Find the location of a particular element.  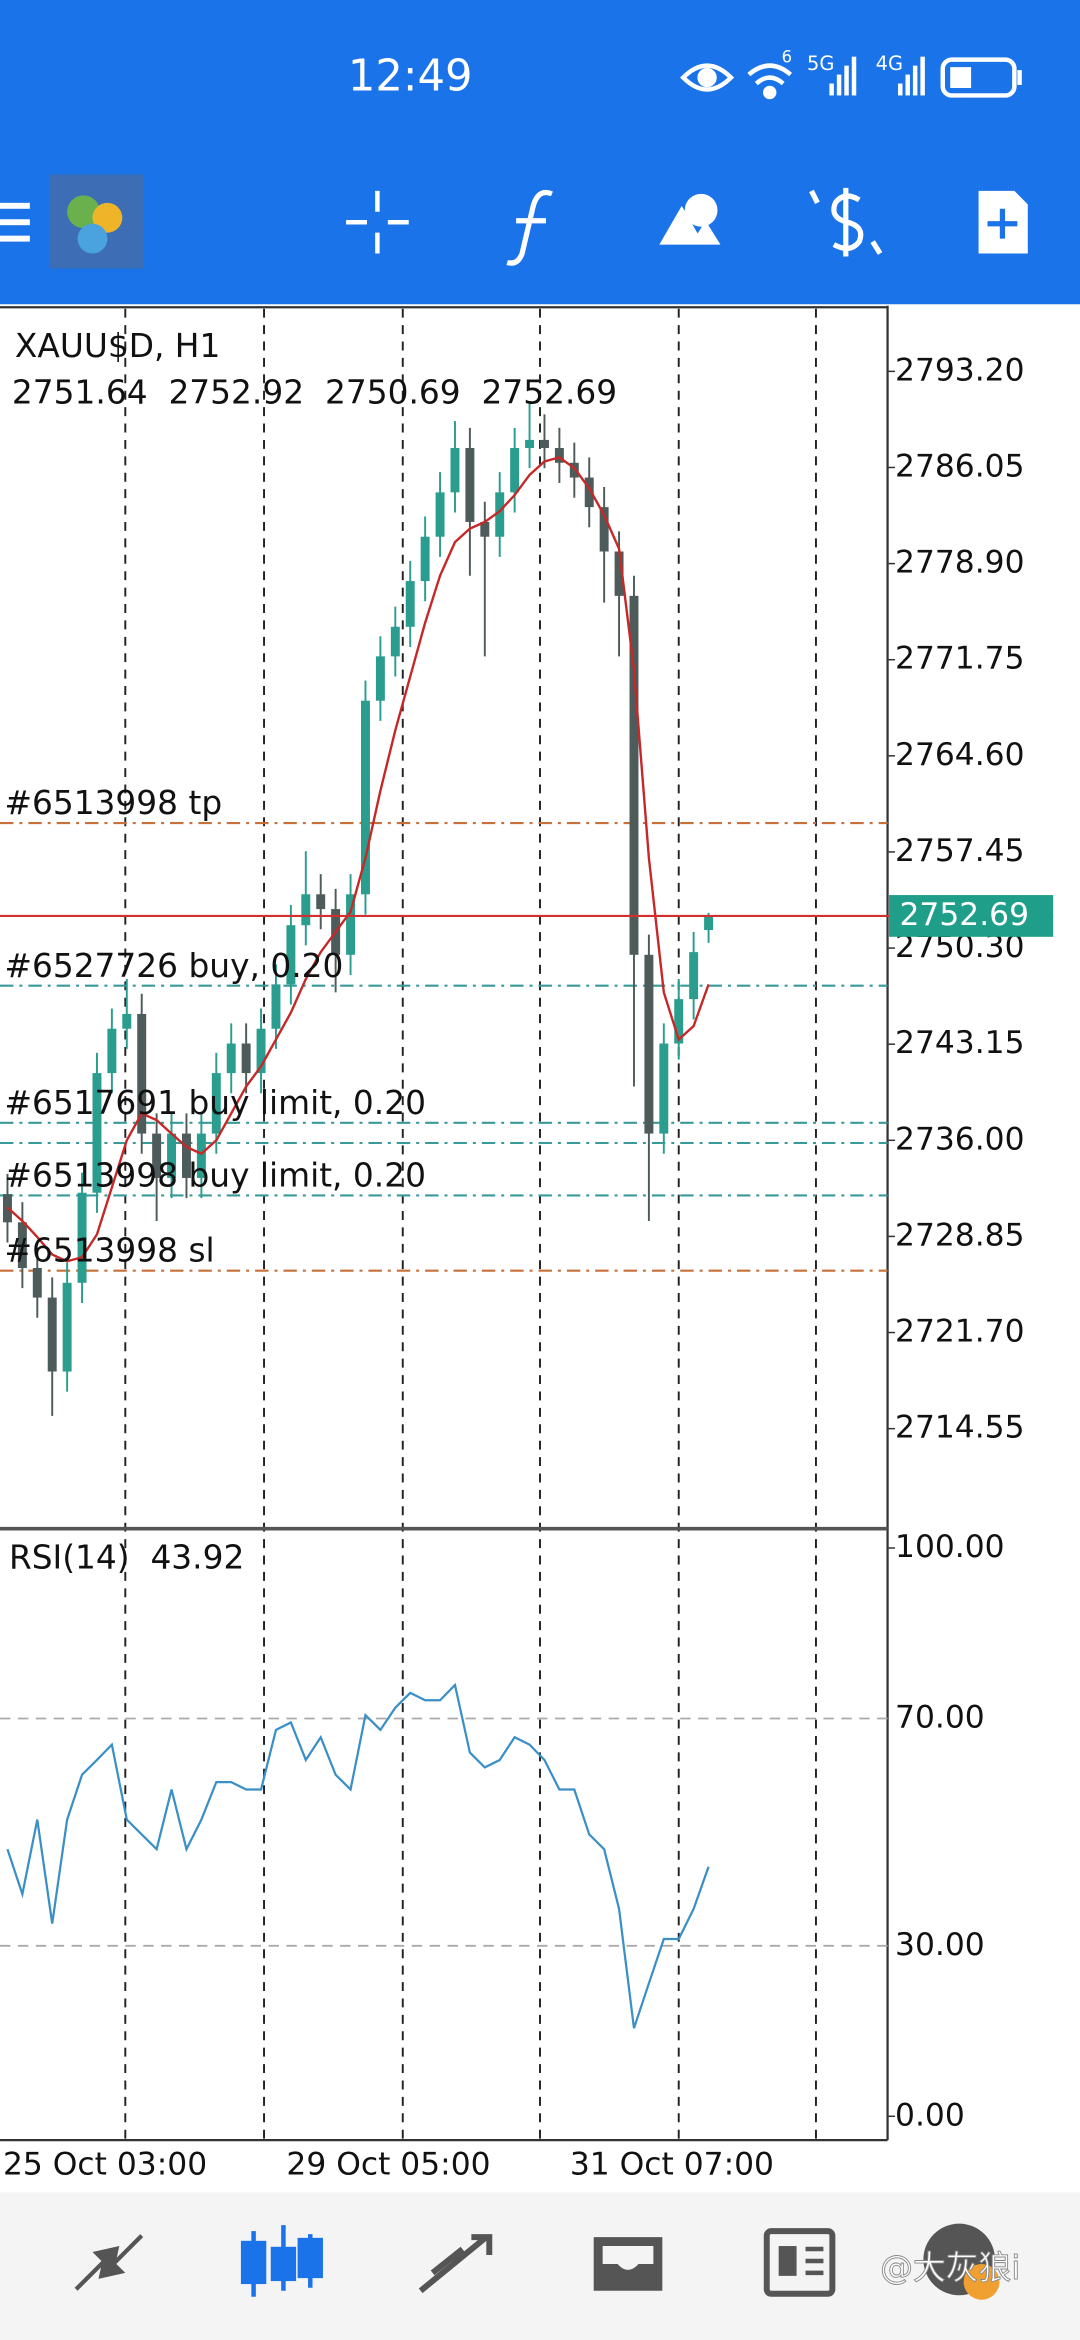

high-value: 2752.92 is located at coordinates (236, 392).